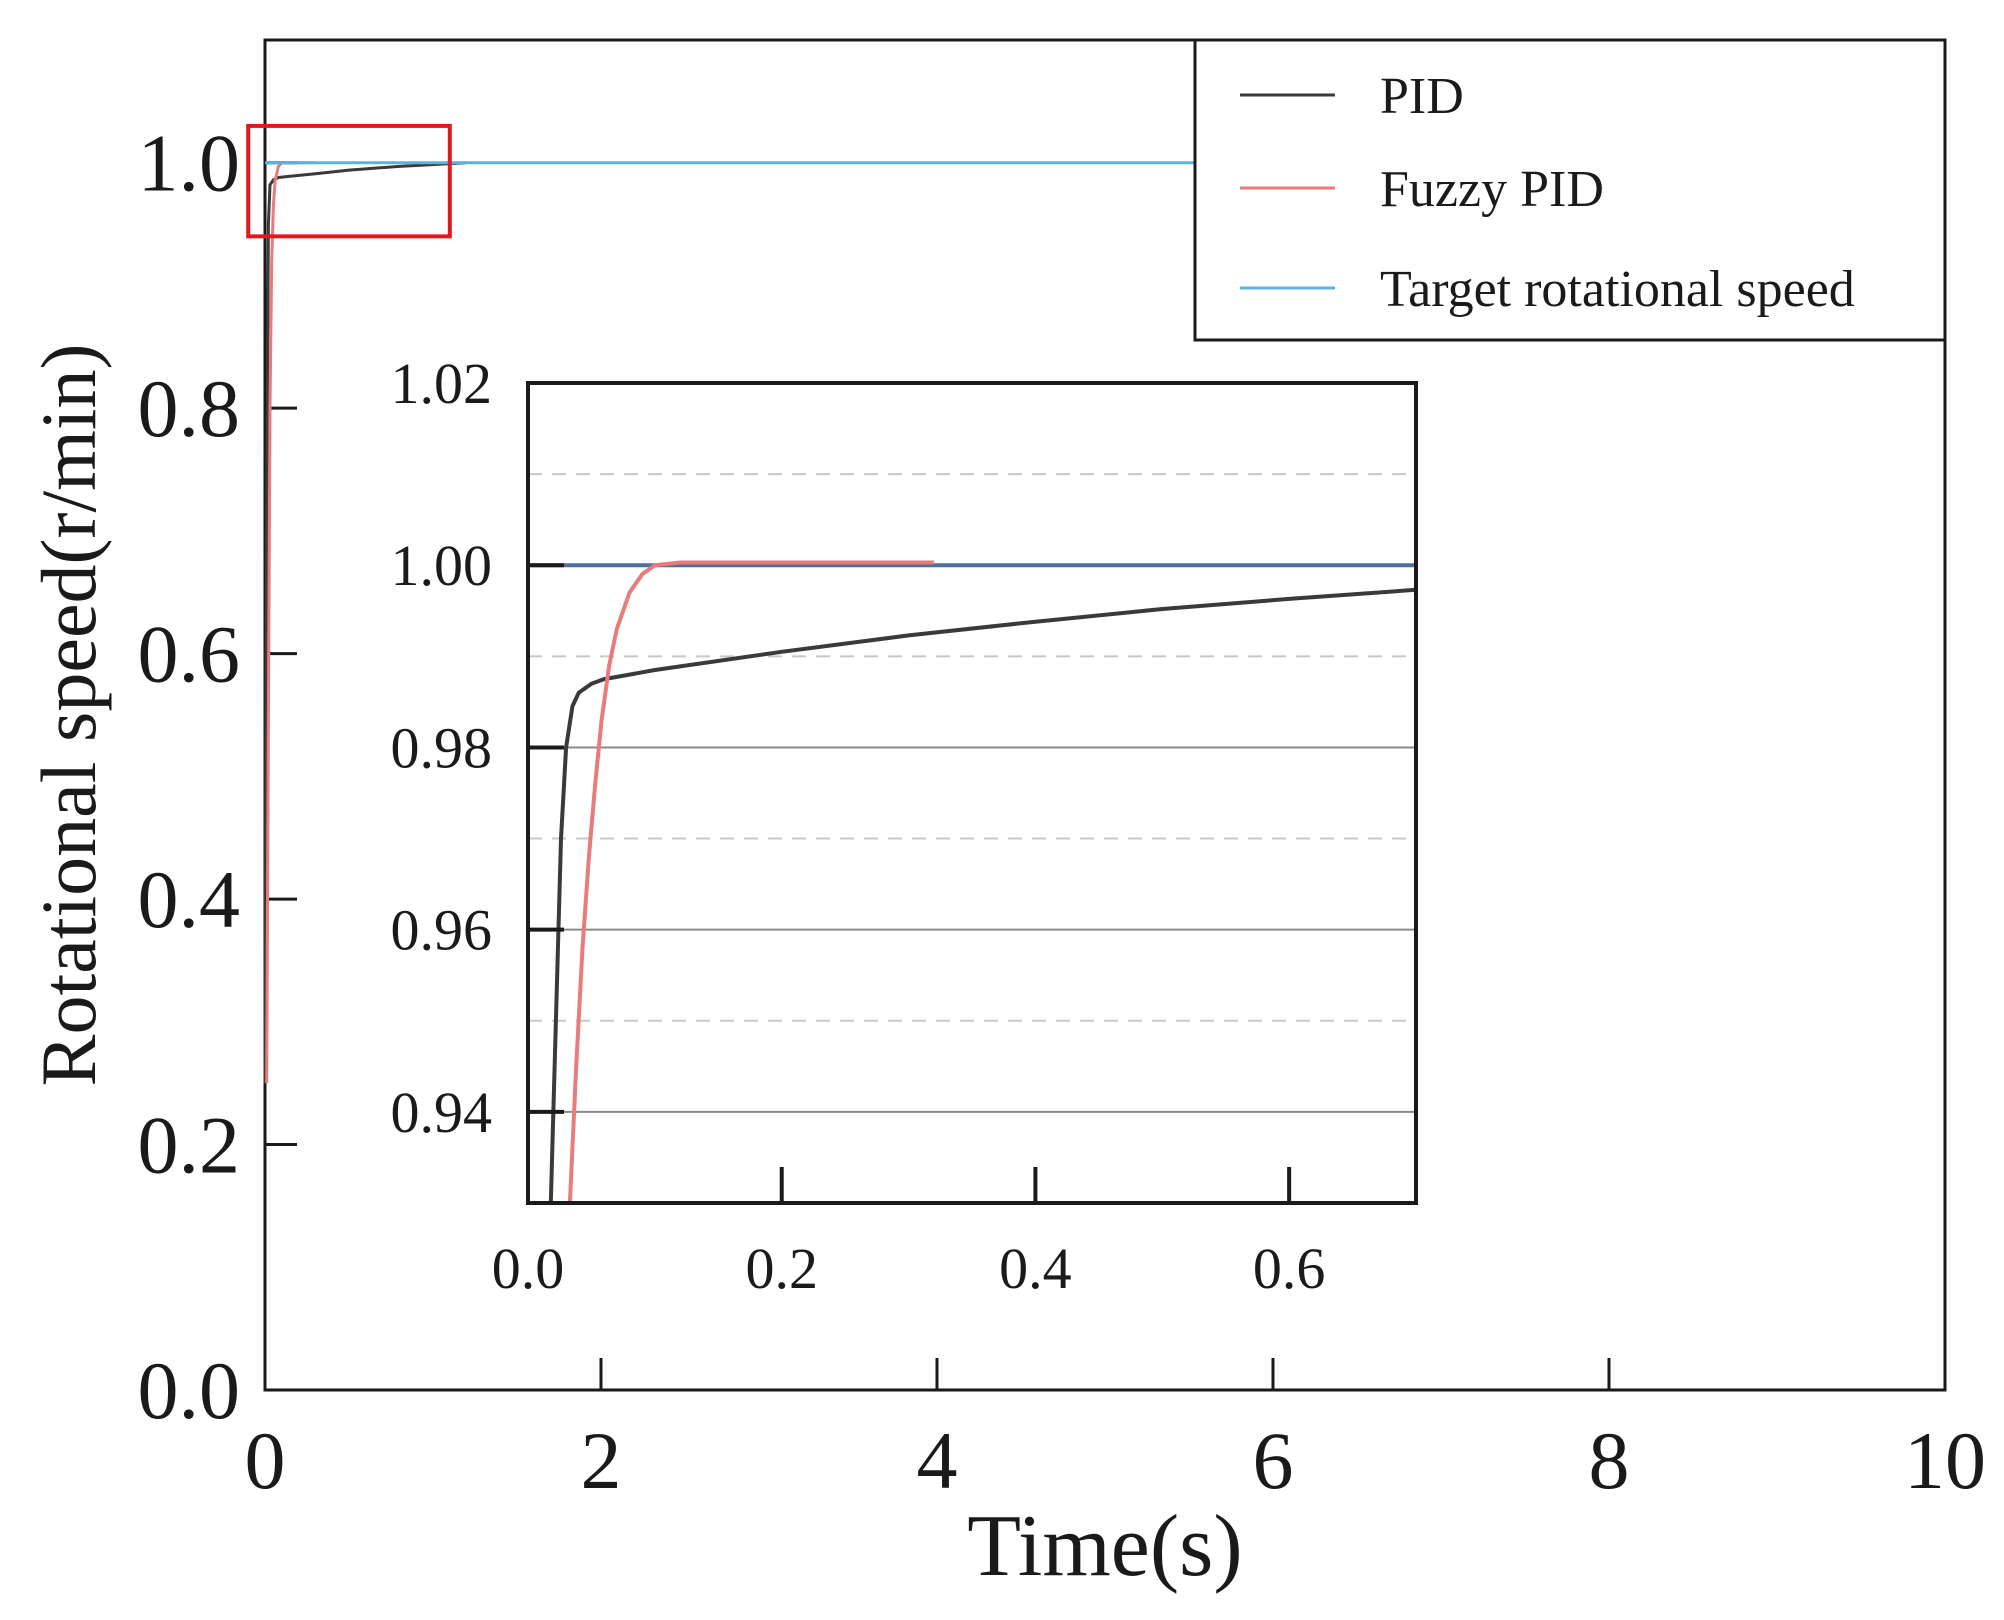  I want to click on main-x-tick-label-2: 4, so click(937, 1460).